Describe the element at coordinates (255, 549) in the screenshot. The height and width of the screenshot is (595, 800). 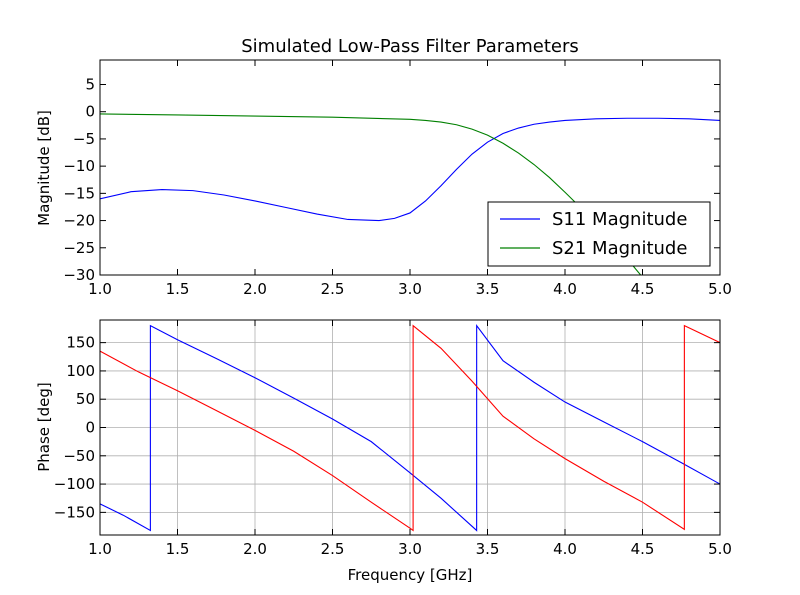
I see `phase-x-tick-label: 2.0` at that location.